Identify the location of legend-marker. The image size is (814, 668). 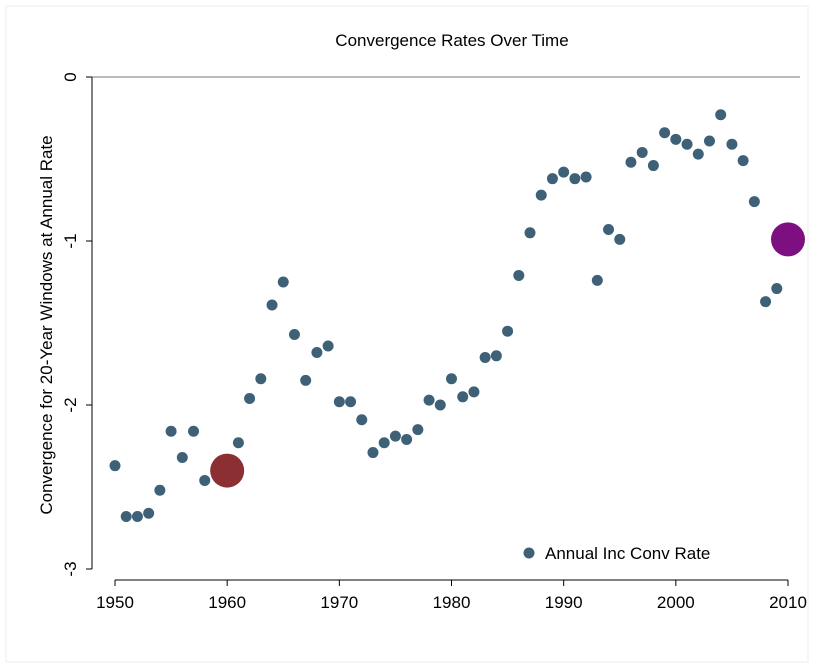
(529, 553).